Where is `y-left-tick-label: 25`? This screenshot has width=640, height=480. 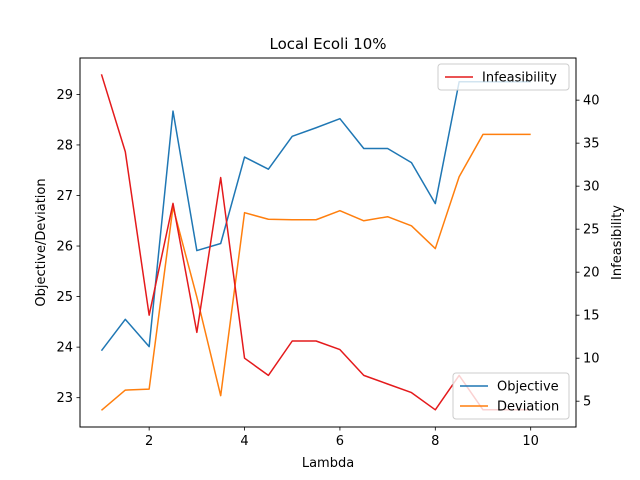
y-left-tick-label: 25 is located at coordinates (64, 297).